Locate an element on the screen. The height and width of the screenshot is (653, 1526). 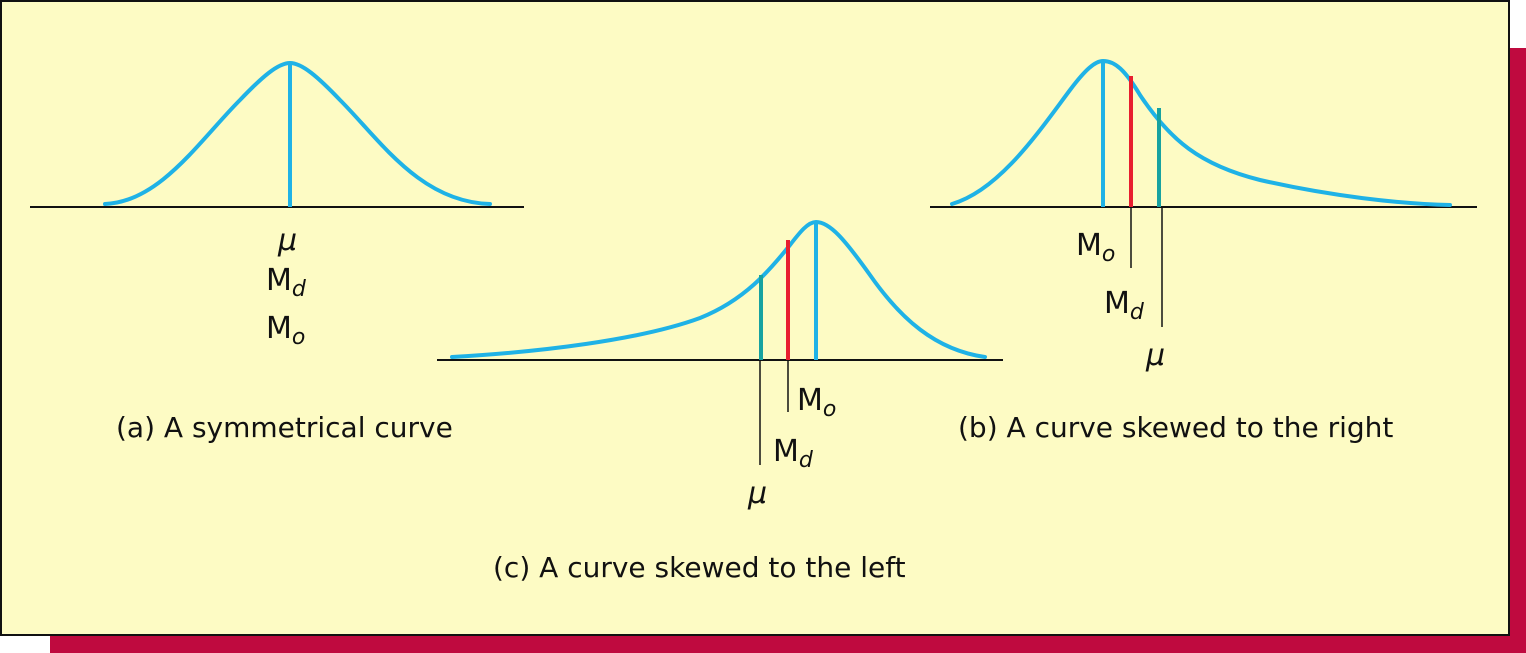
panel-c-mu-label: μ is located at coordinates (757, 493).